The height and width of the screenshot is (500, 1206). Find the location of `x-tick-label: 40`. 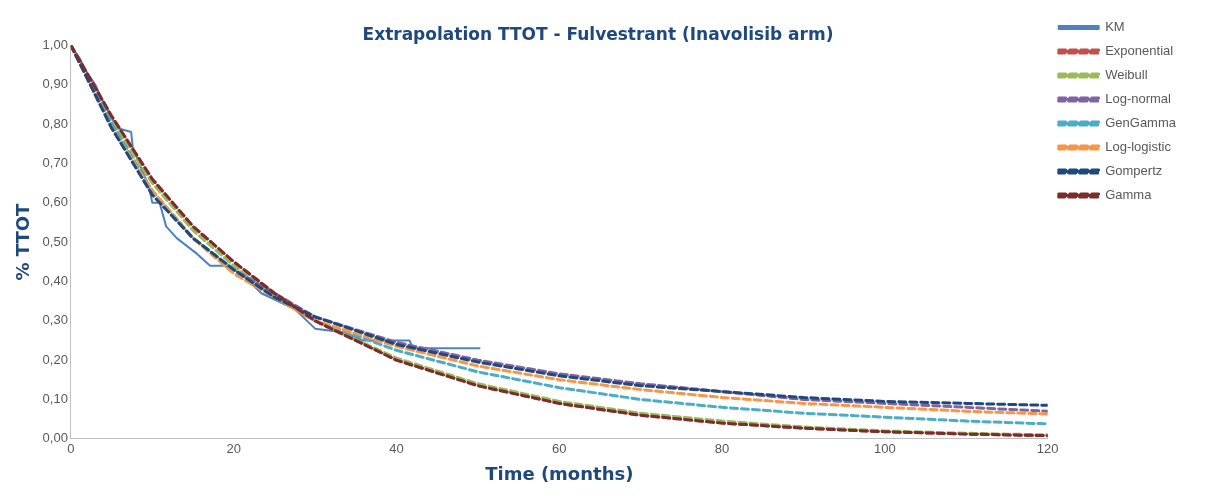

x-tick-label: 40 is located at coordinates (396, 449).